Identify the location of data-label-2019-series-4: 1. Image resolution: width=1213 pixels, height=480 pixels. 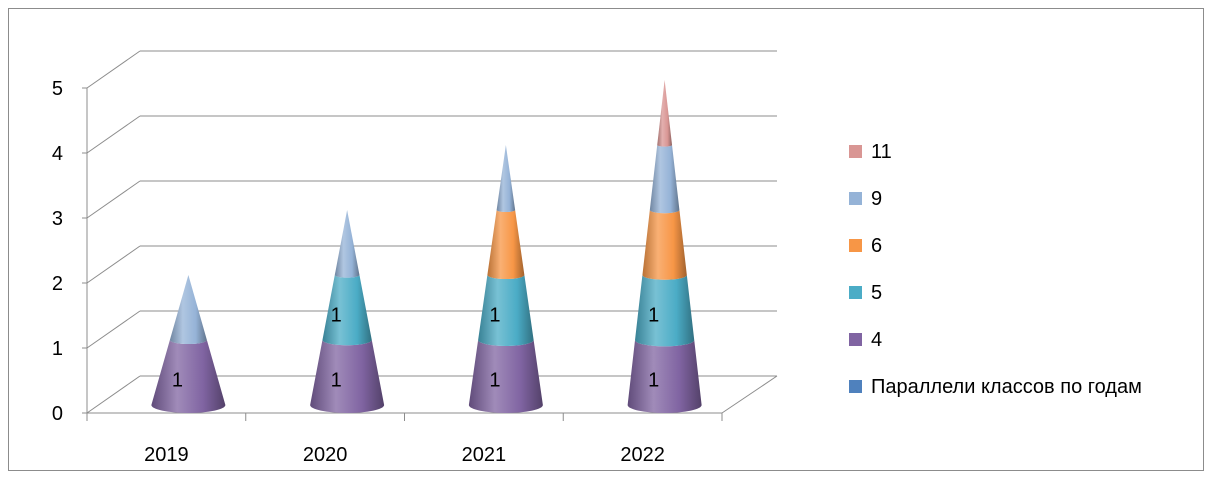
(177, 381).